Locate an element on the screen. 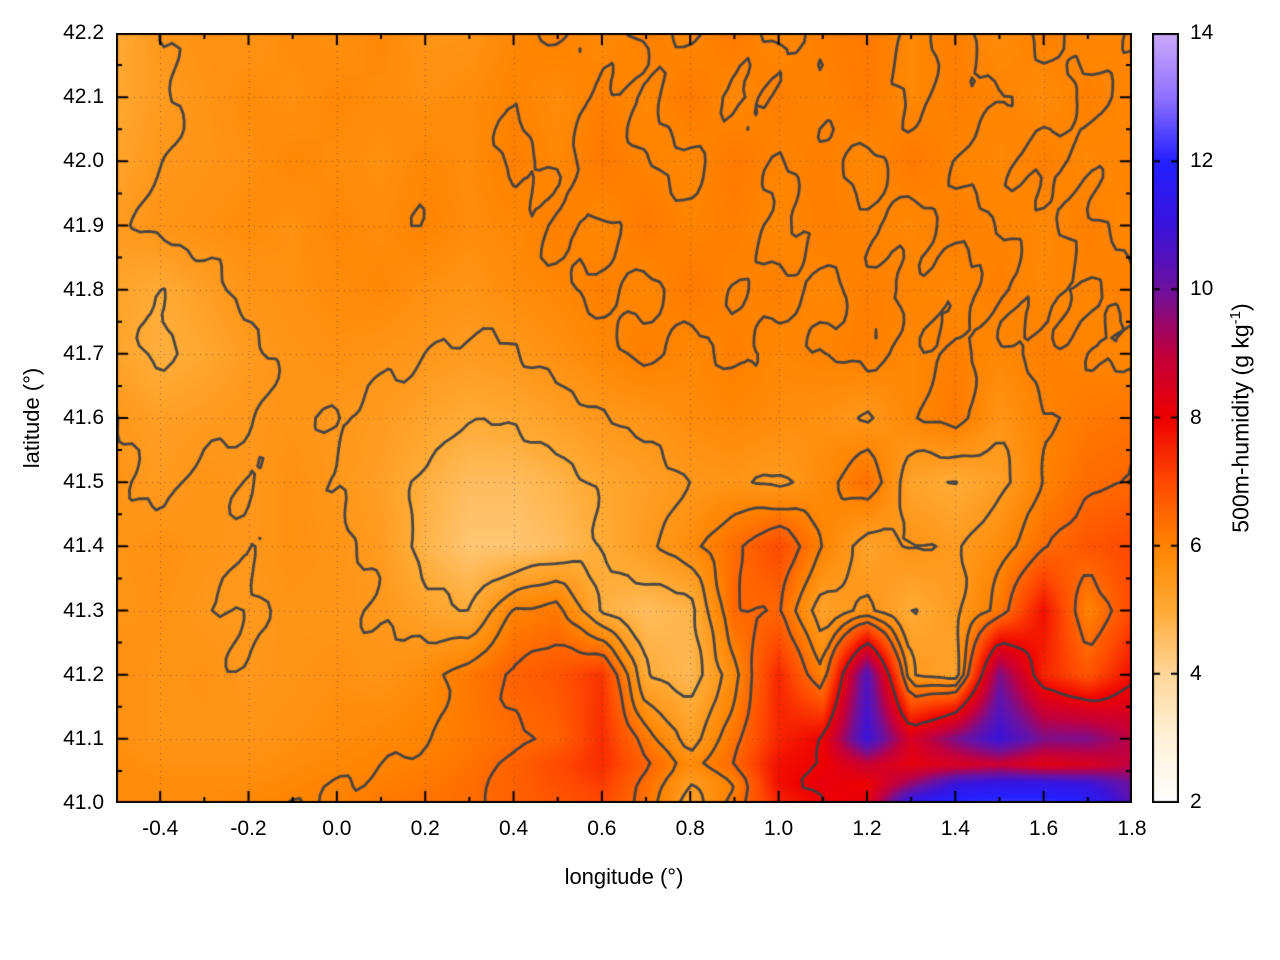 The height and width of the screenshot is (960, 1280). x-tick-label: 1.4 is located at coordinates (955, 828).